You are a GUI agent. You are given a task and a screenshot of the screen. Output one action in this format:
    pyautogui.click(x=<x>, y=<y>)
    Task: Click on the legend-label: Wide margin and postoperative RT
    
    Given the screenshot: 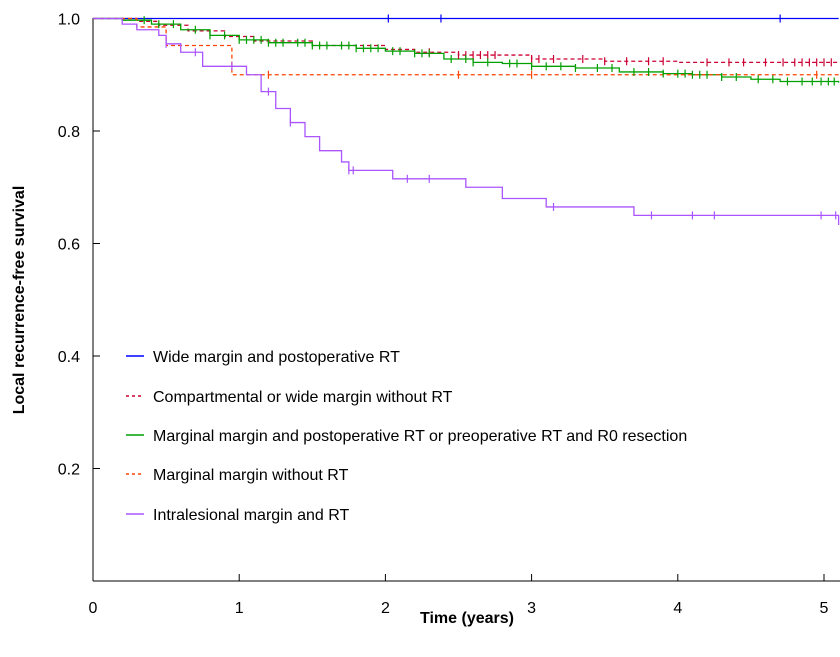 What is the action you would take?
    pyautogui.click(x=276, y=357)
    